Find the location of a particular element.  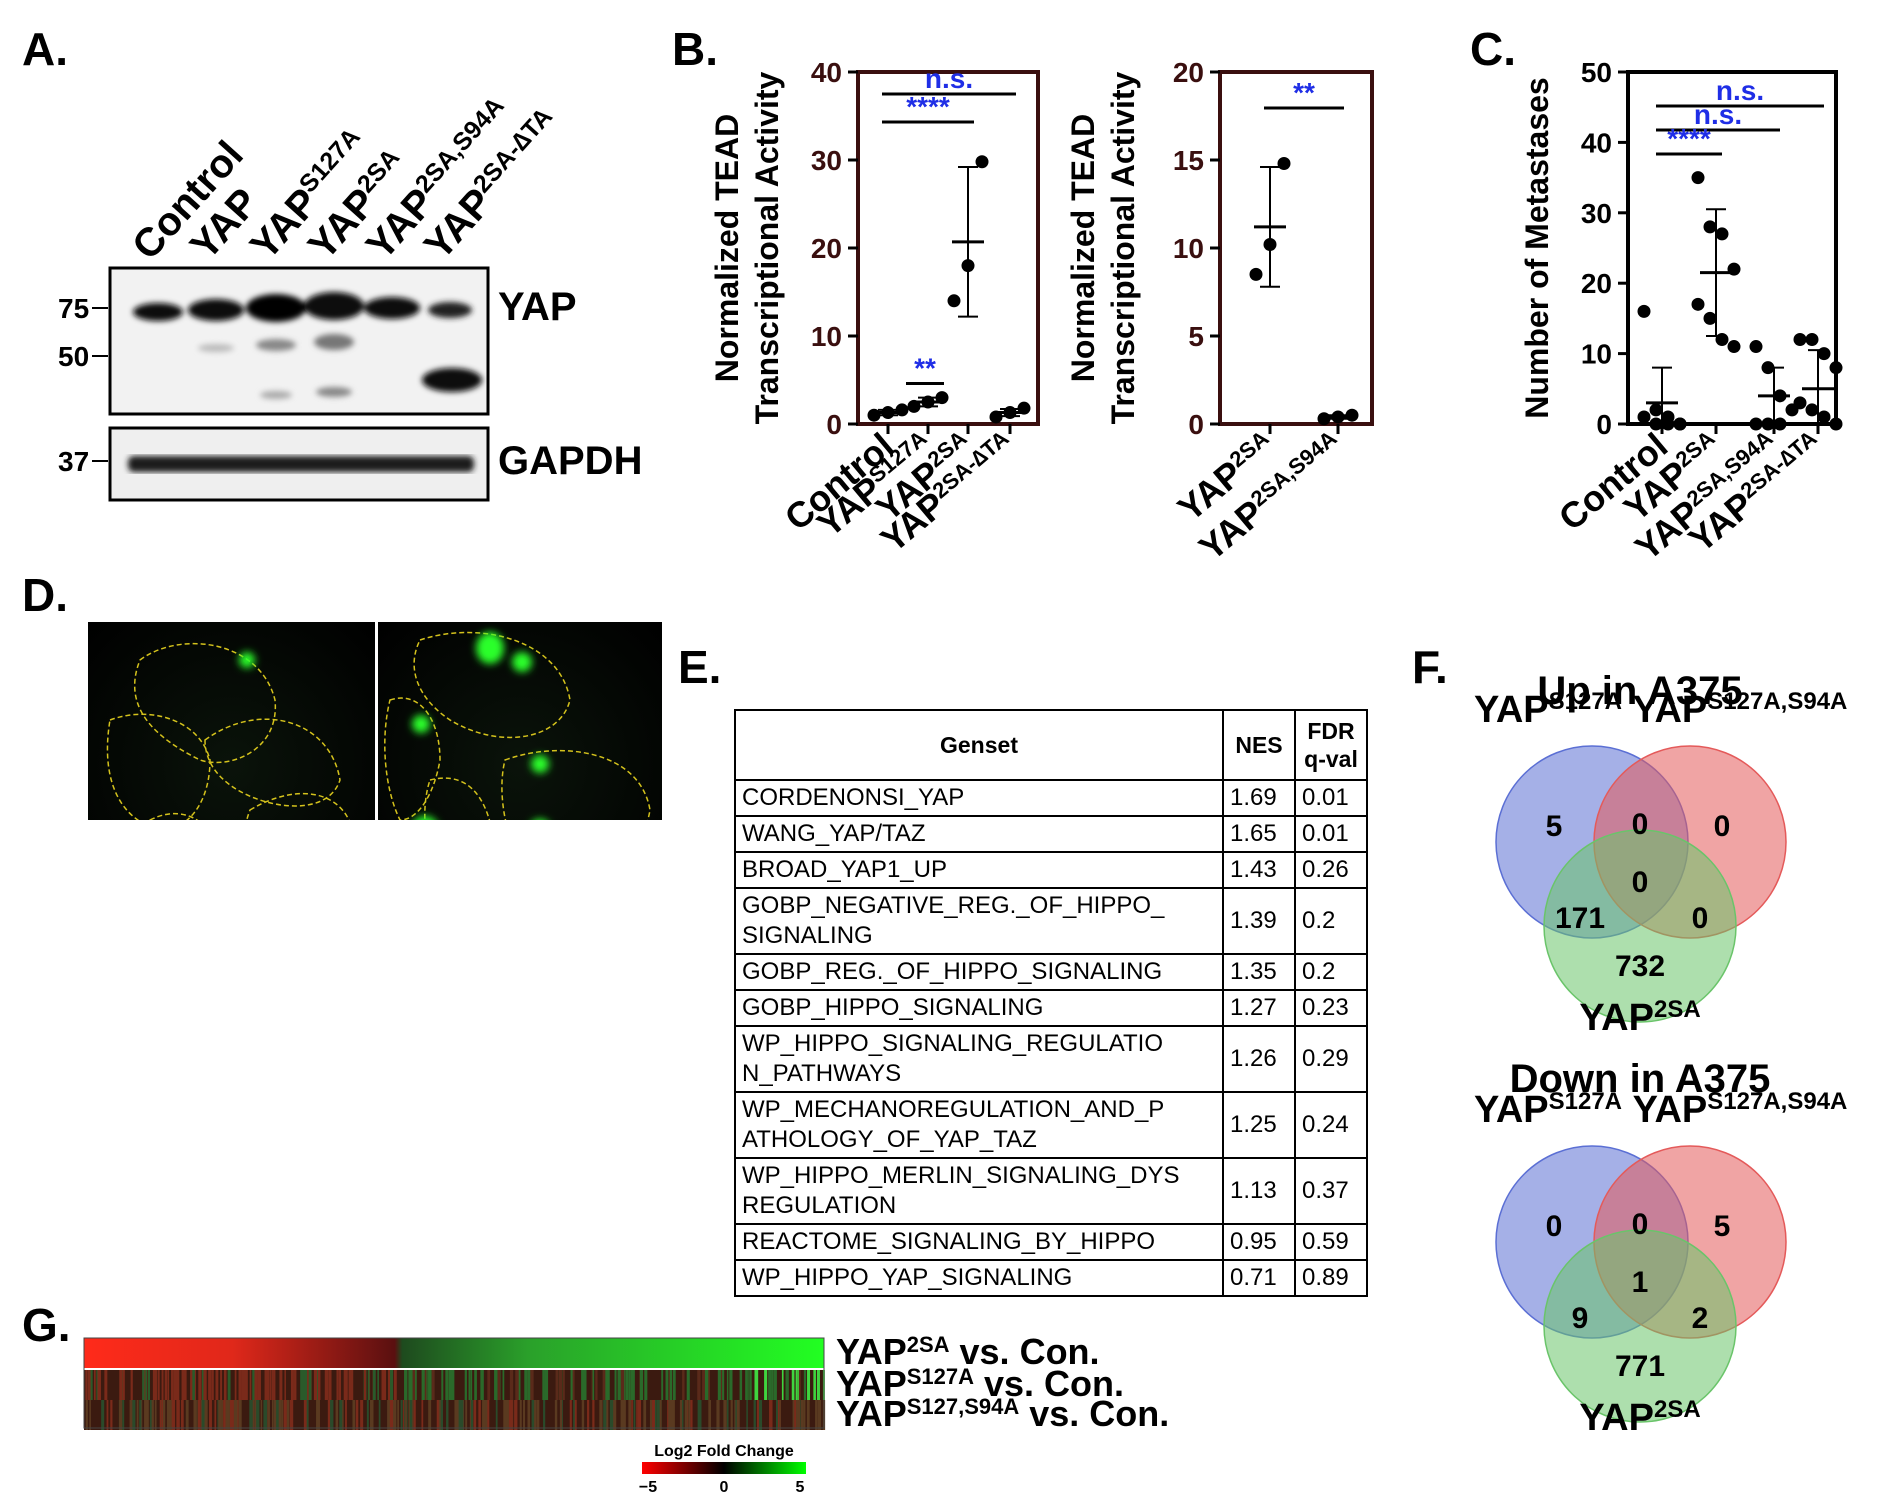

genset-nes: 1.65 is located at coordinates (1259, 834).